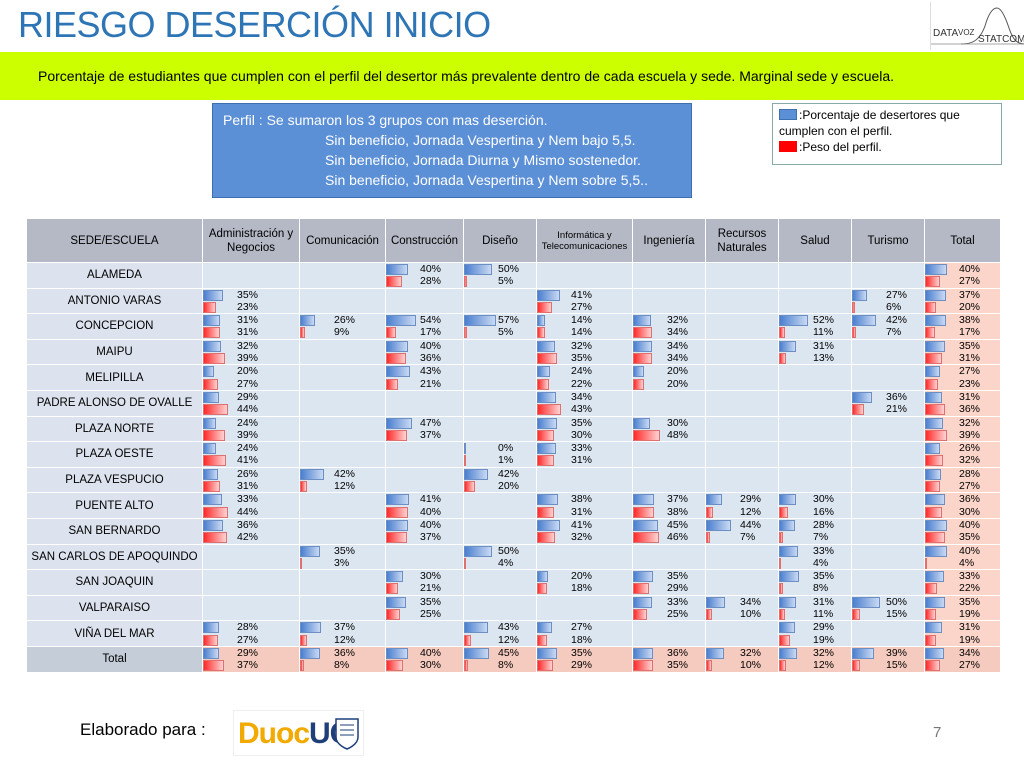  Describe the element at coordinates (513, 429) in the screenshot. I see `table-row: PLAZA NORTE 24% 47% 35% 30% 32%` at that location.